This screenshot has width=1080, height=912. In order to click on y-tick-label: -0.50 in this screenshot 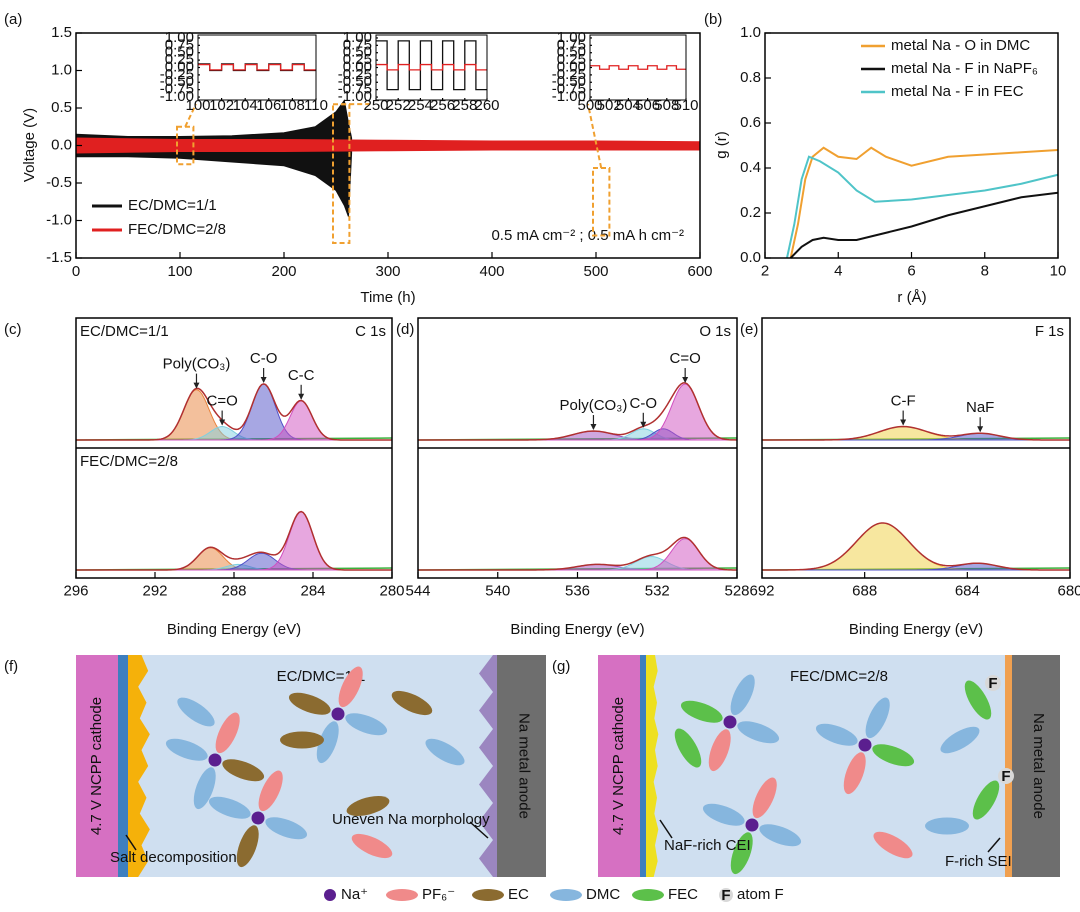, I will do `click(177, 81)`.